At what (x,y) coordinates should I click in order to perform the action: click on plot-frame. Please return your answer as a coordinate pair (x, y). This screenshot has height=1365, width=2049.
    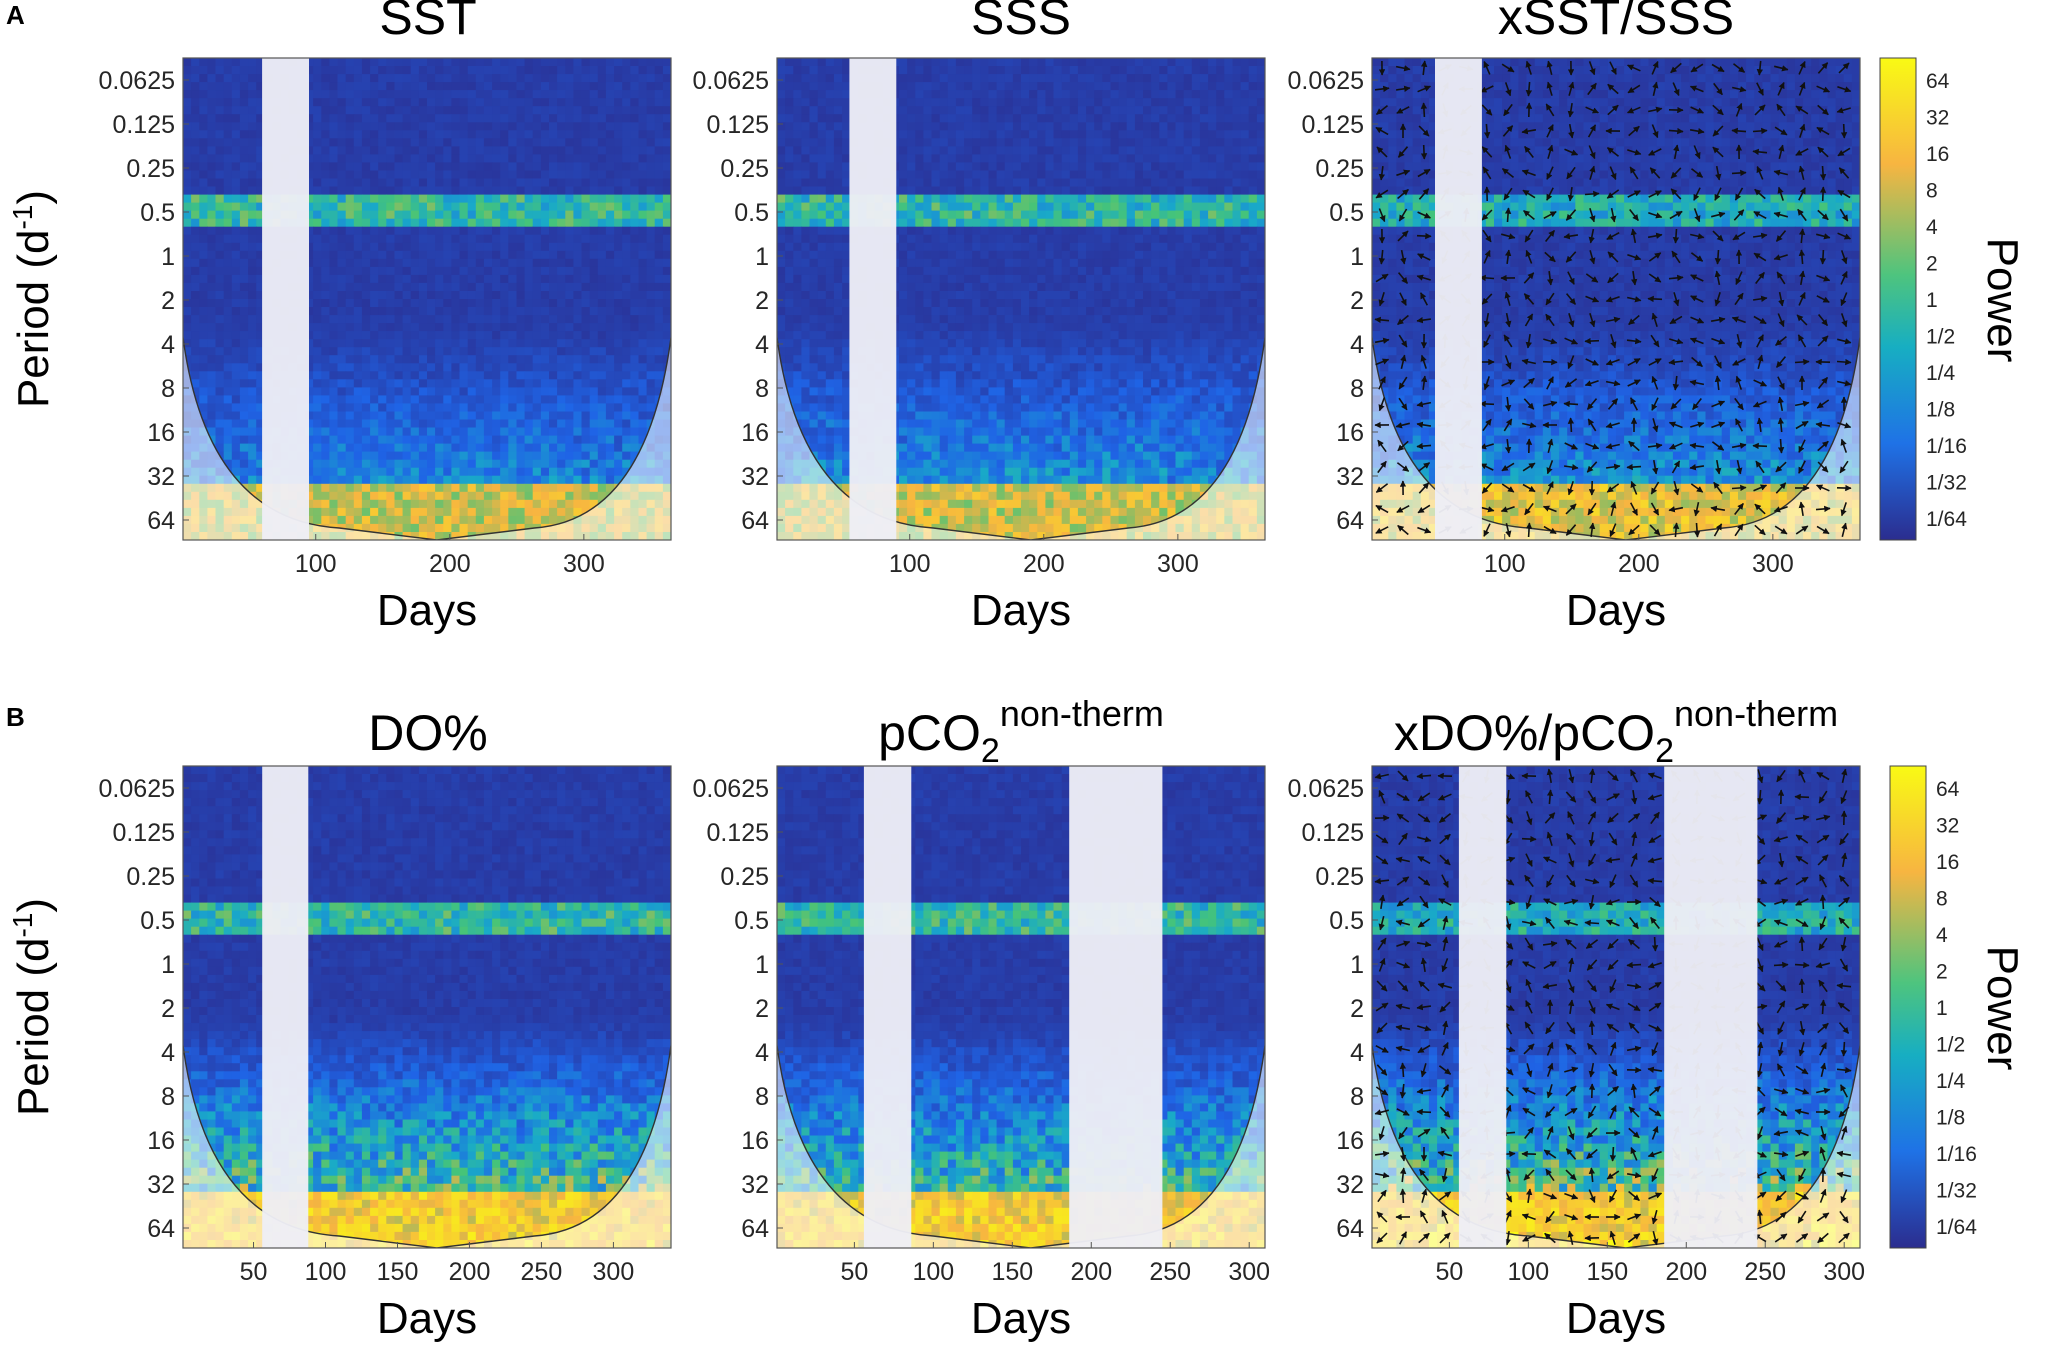
    Looking at the image, I should click on (427, 299).